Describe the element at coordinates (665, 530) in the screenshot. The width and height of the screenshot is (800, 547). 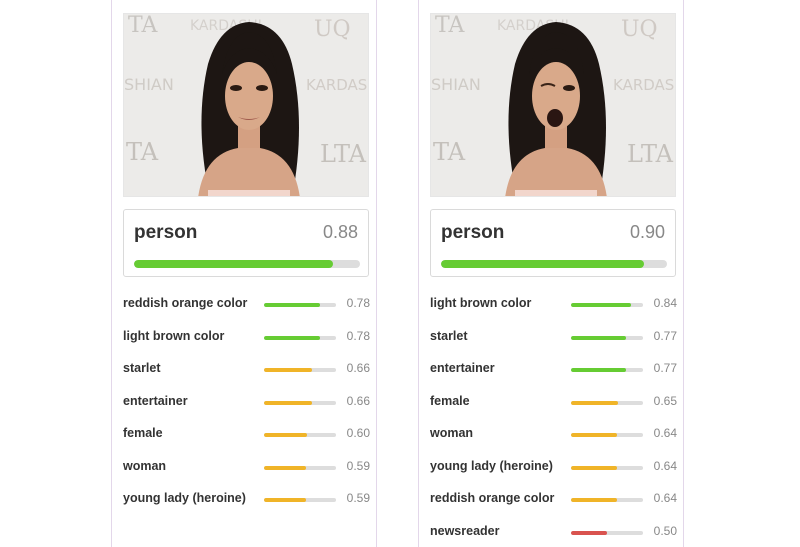
I see `concept-score: 0.50` at that location.